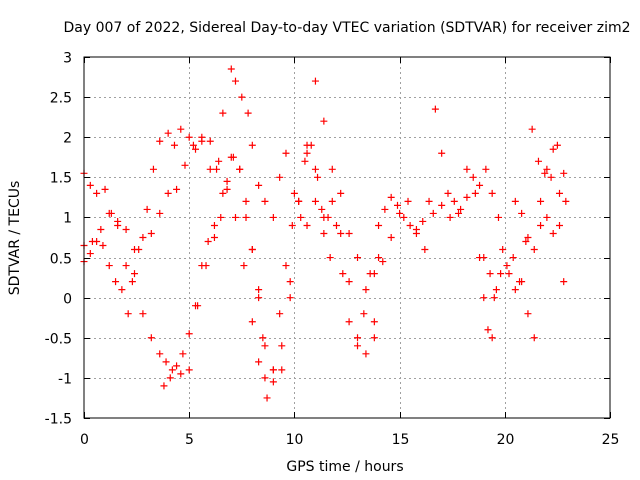 This screenshot has height=480, width=640. What do you see at coordinates (529, 213) in the screenshot?
I see `series-track-h` at bounding box center [529, 213].